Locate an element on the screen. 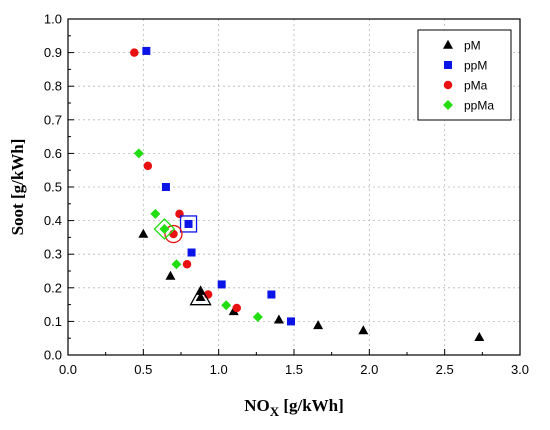 This screenshot has height=430, width=550. y-tick-label: 0.0 is located at coordinates (53, 355).